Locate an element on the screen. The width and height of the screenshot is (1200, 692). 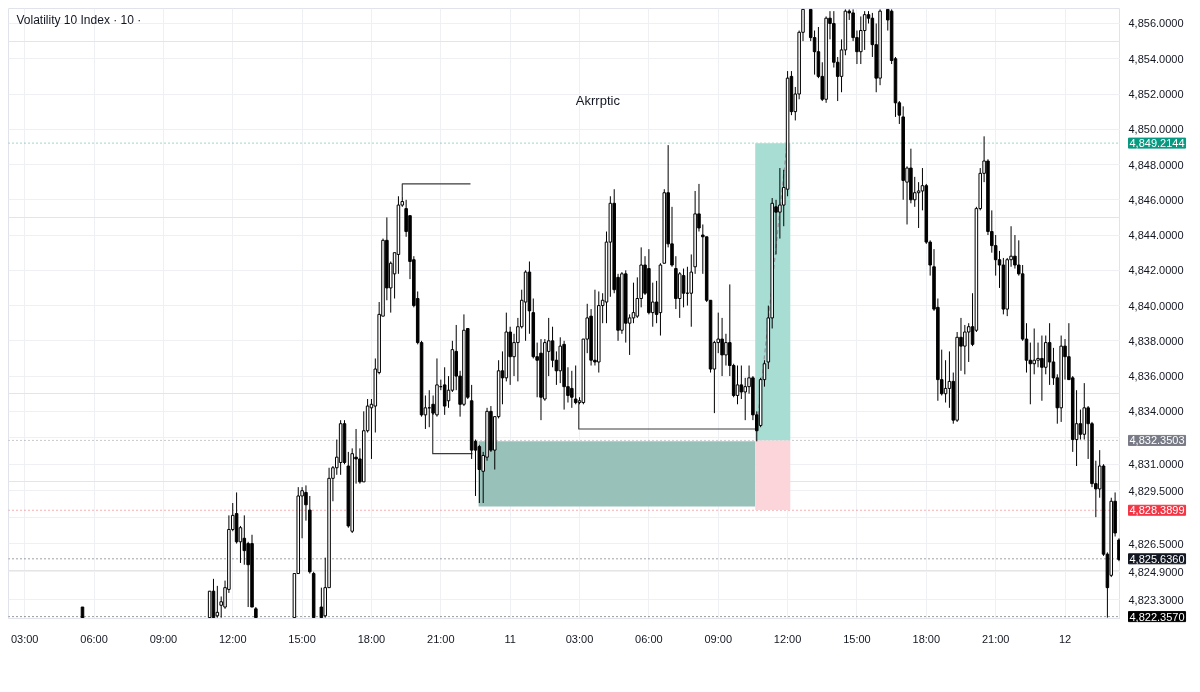
y-tick-label: 4,844.0000 is located at coordinates (1156, 235).